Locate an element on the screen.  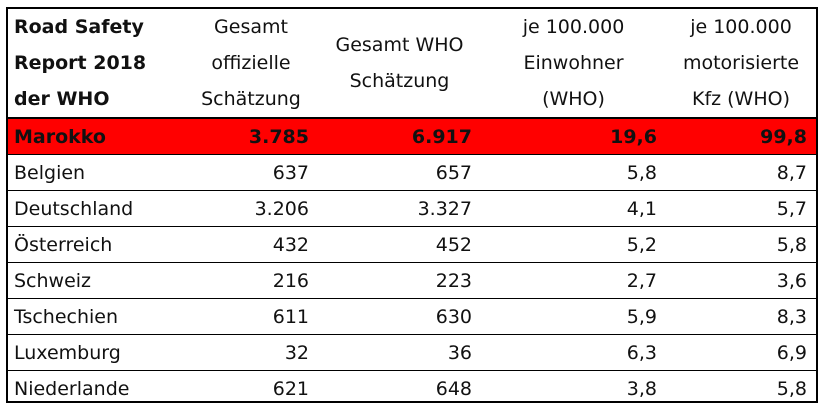
table-row: Deutschland 3.206 3.327 4,1 5,7 is located at coordinates (412, 208).